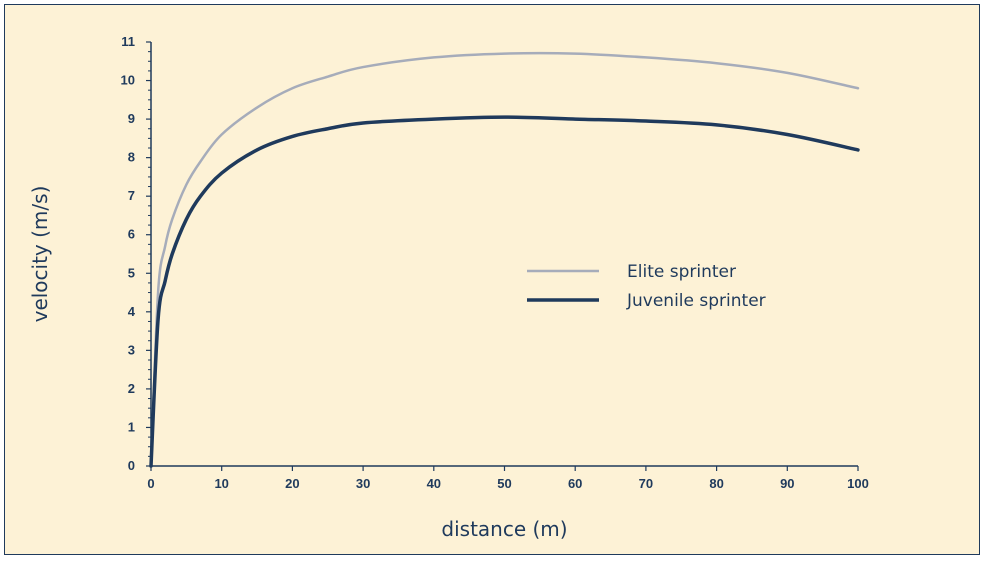 The height and width of the screenshot is (561, 986). What do you see at coordinates (128, 80) in the screenshot?
I see `y-tick-label: 10` at bounding box center [128, 80].